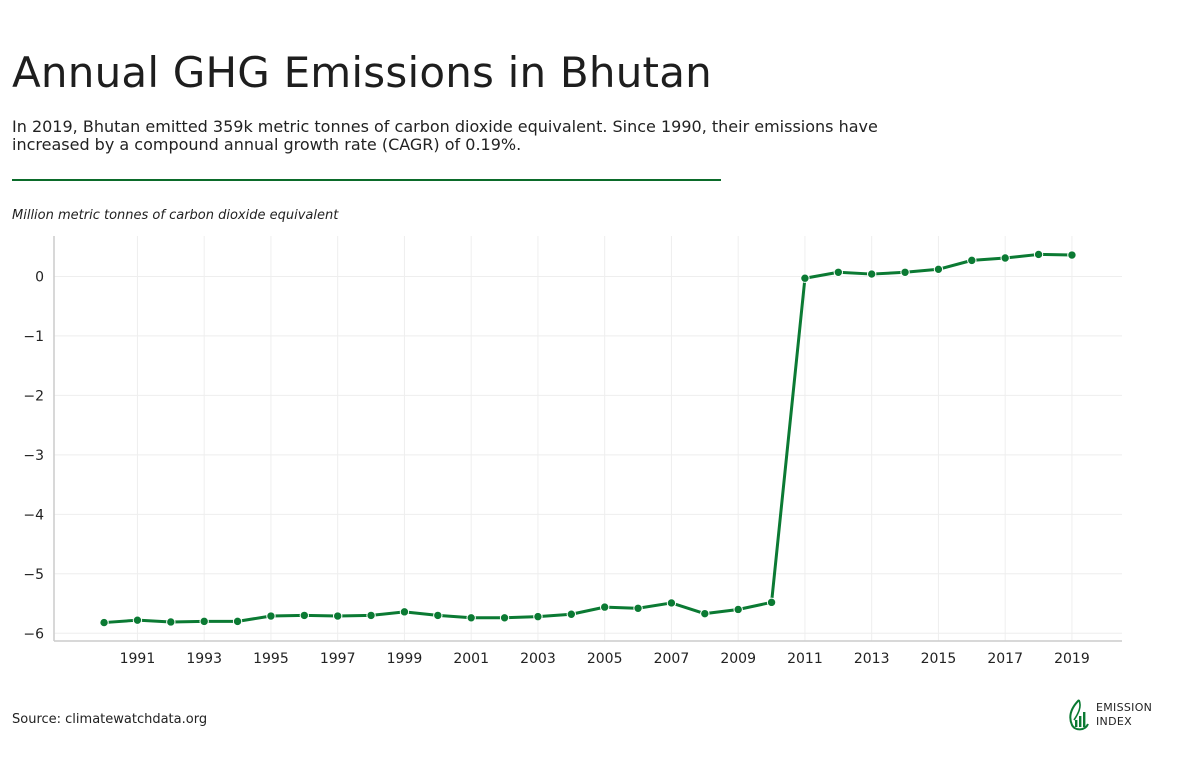 The width and height of the screenshot is (1182, 763). Describe the element at coordinates (362, 72) in the screenshot. I see `page-title: Annual GHG Emissions in Bhutan` at that location.